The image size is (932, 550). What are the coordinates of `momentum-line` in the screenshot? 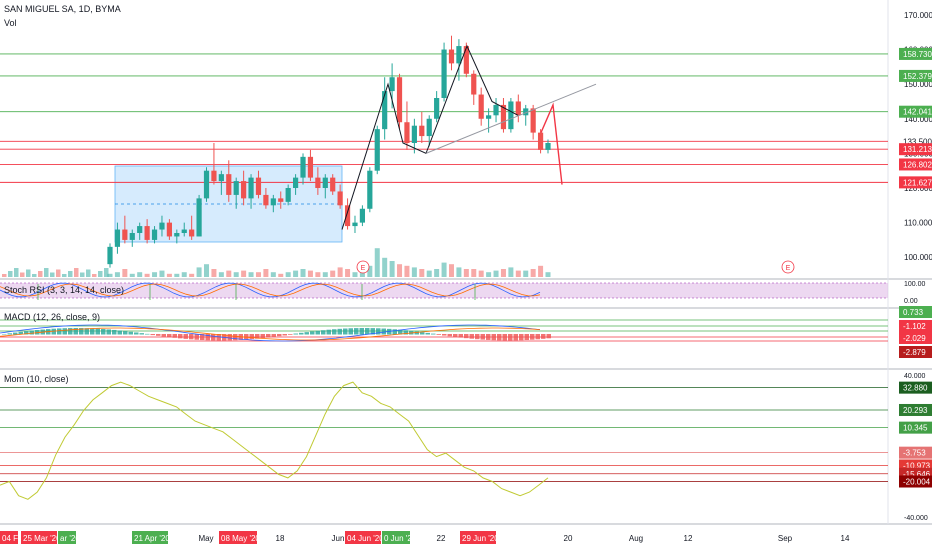 It's located at (274, 440).